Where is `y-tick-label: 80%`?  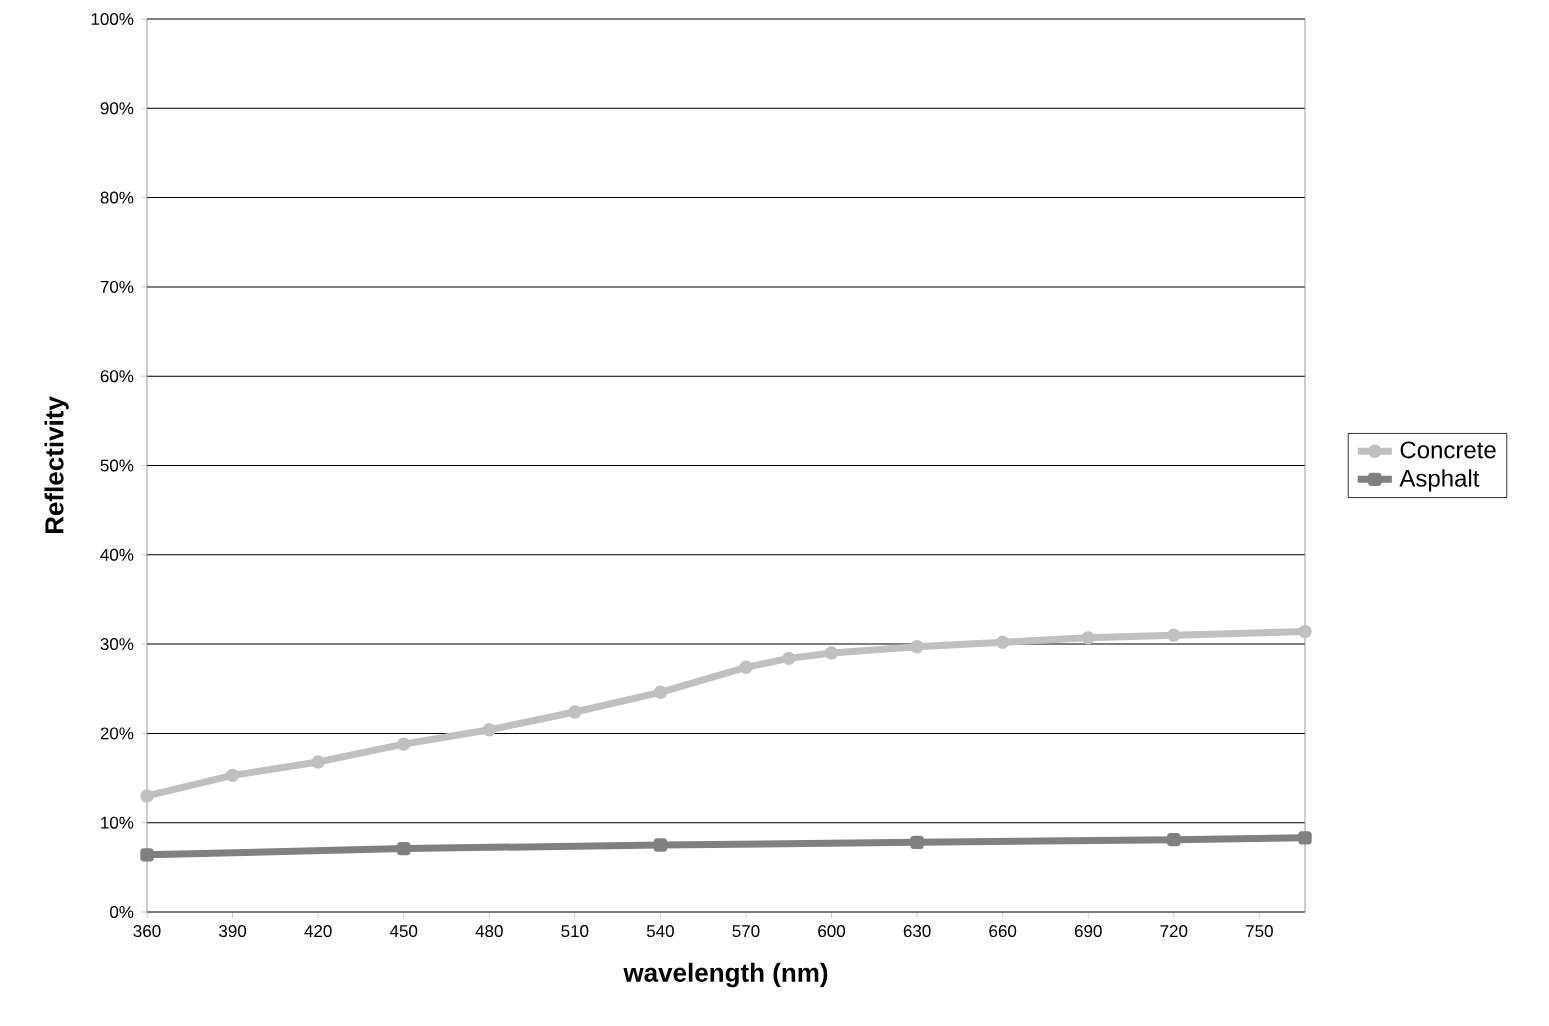 y-tick-label: 80% is located at coordinates (117, 197).